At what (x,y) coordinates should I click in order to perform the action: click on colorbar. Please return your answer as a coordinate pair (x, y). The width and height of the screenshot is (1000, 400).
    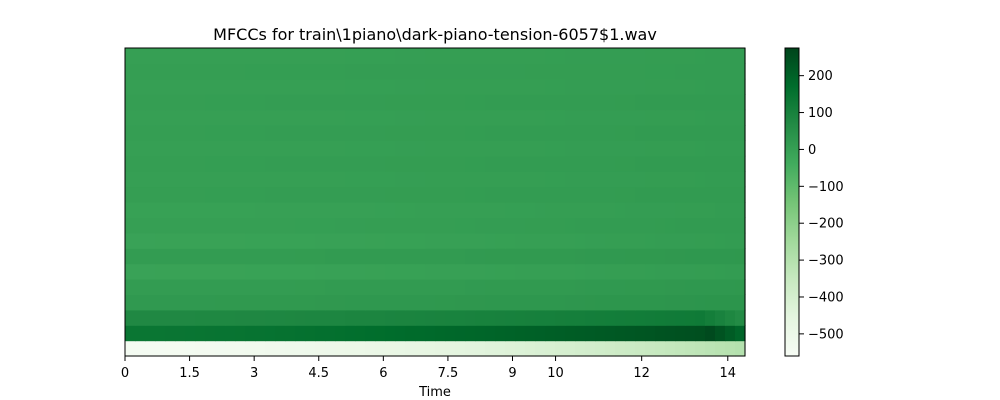
    Looking at the image, I should click on (792, 202).